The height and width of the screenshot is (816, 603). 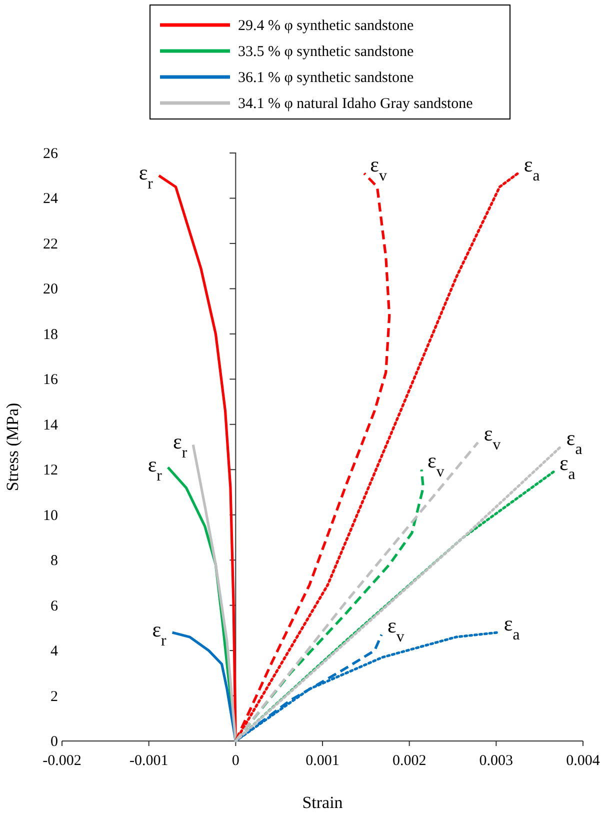 I want to click on x-tick-label: 0.004, so click(x=583, y=761).